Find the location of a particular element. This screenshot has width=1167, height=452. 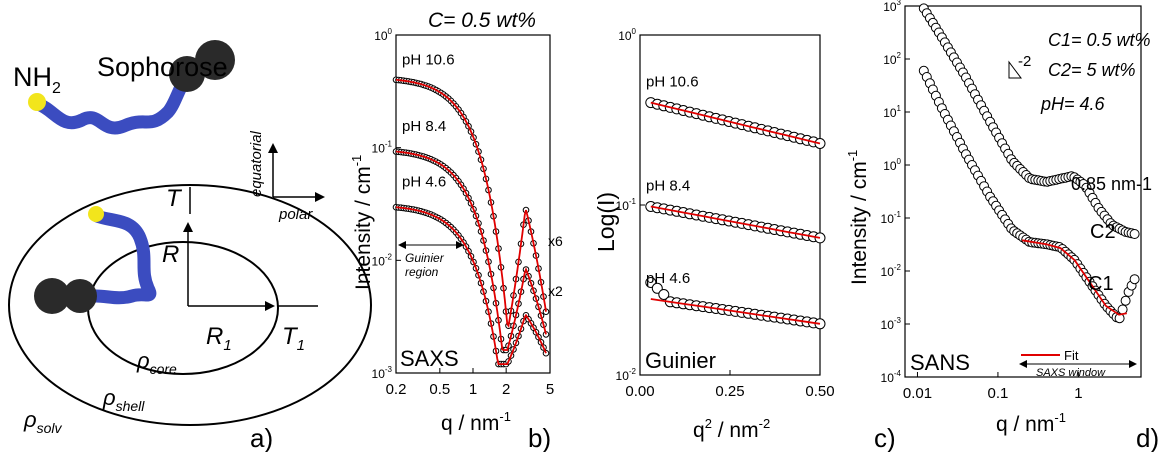

saxs-corner-label: SAXS is located at coordinates (429, 358).